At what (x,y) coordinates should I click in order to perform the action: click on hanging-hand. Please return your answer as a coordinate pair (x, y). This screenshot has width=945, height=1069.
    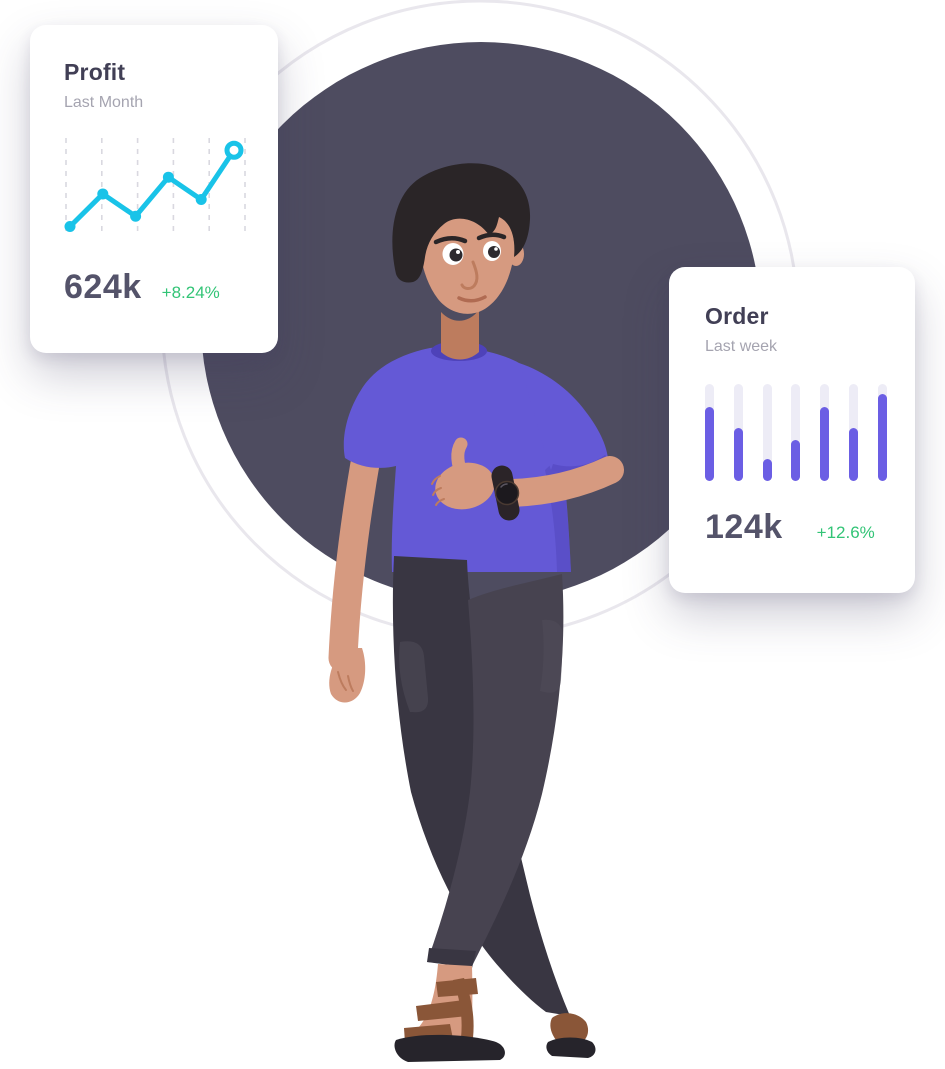
    Looking at the image, I should click on (347, 675).